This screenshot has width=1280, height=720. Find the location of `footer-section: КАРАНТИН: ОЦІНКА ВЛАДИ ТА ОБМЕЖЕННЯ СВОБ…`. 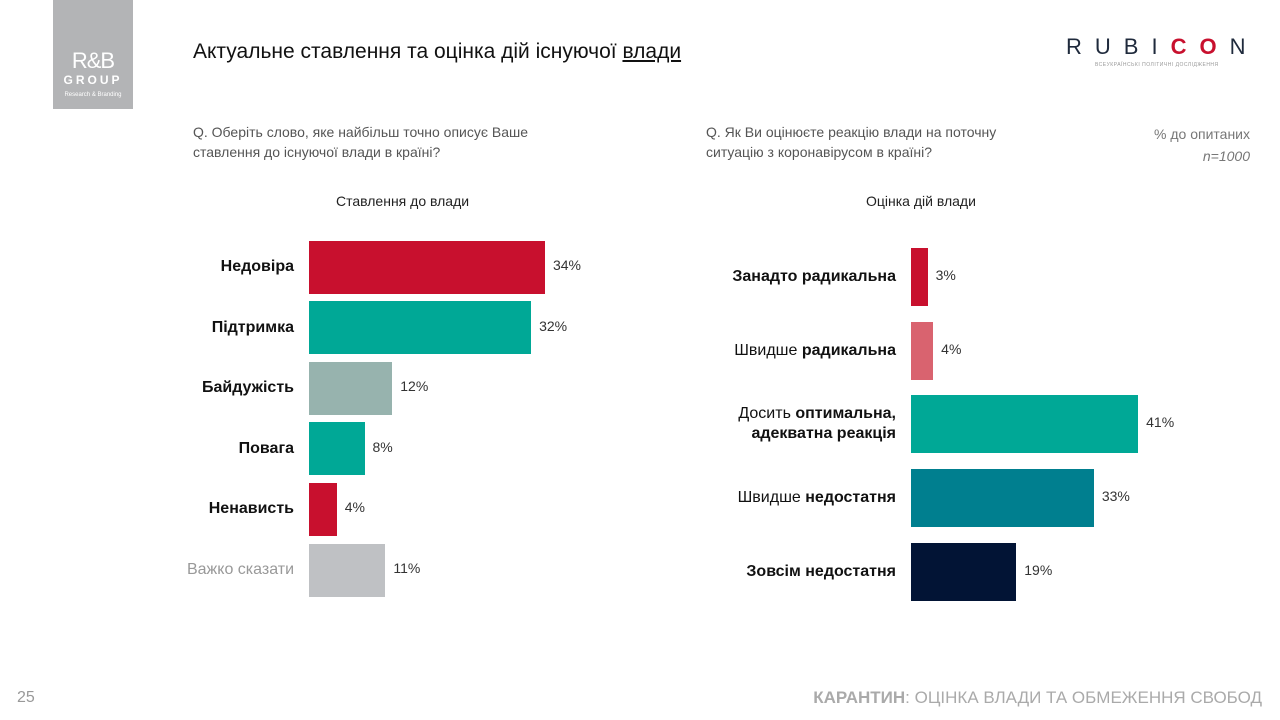

footer-section: КАРАНТИН: ОЦІНКА ВЛАДИ ТА ОБМЕЖЕННЯ СВОБ… is located at coordinates (1037, 698).